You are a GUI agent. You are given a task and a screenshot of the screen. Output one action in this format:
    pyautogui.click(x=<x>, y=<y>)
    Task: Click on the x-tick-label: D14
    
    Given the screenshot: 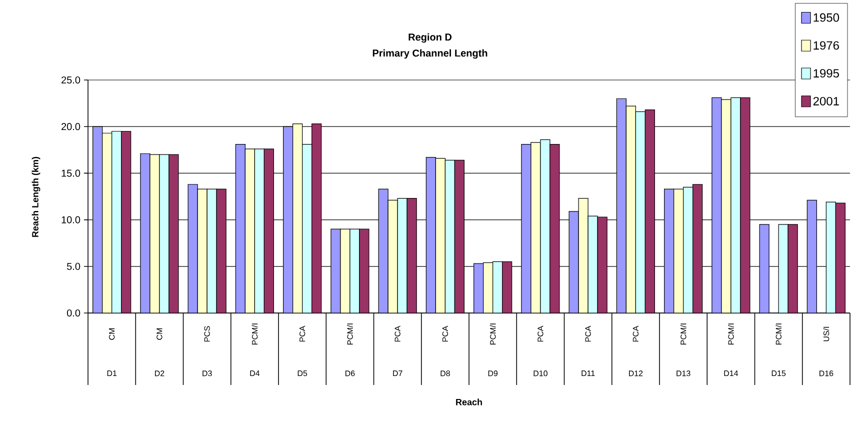 What is the action you would take?
    pyautogui.click(x=731, y=373)
    